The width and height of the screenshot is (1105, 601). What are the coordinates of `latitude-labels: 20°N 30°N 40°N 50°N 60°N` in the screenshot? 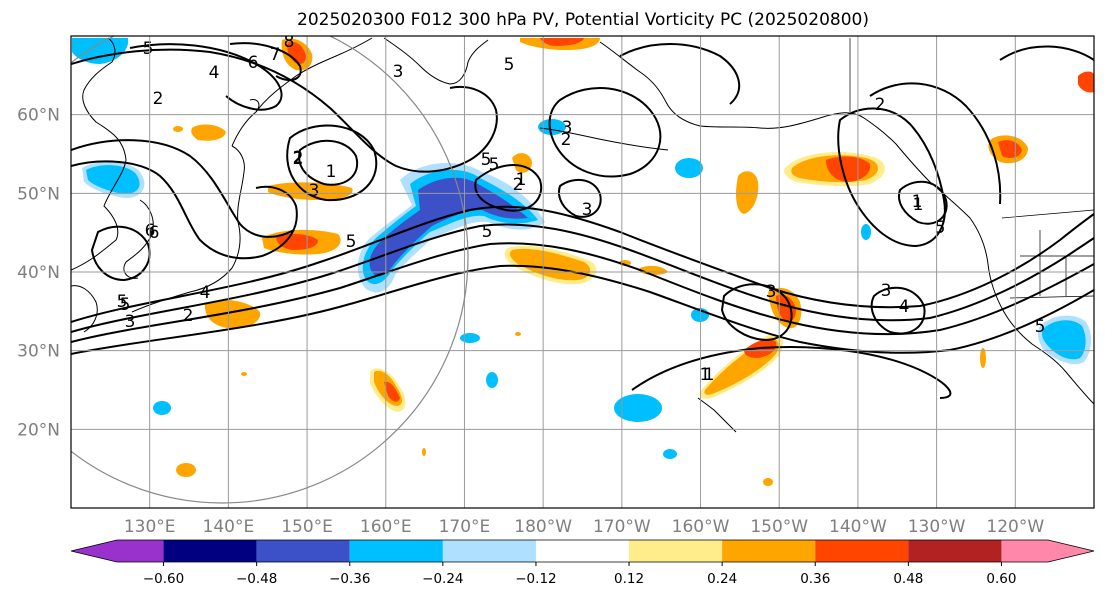 It's located at (38, 273).